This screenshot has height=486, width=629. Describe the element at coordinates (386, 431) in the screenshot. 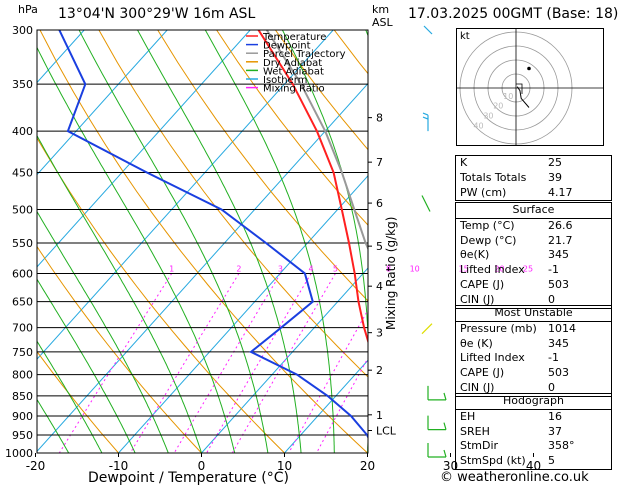

I see `km-tick-label: LCL` at that location.